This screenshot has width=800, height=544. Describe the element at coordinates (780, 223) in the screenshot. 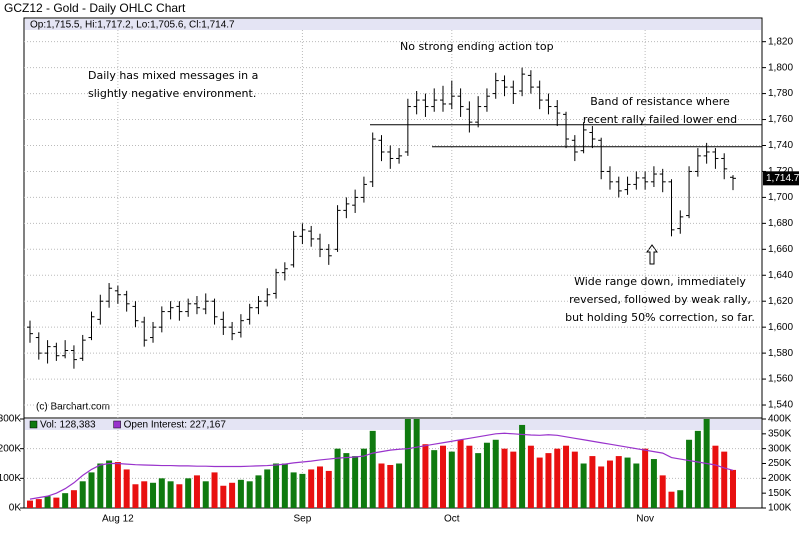

I see `y-tick-label: 1,680` at that location.